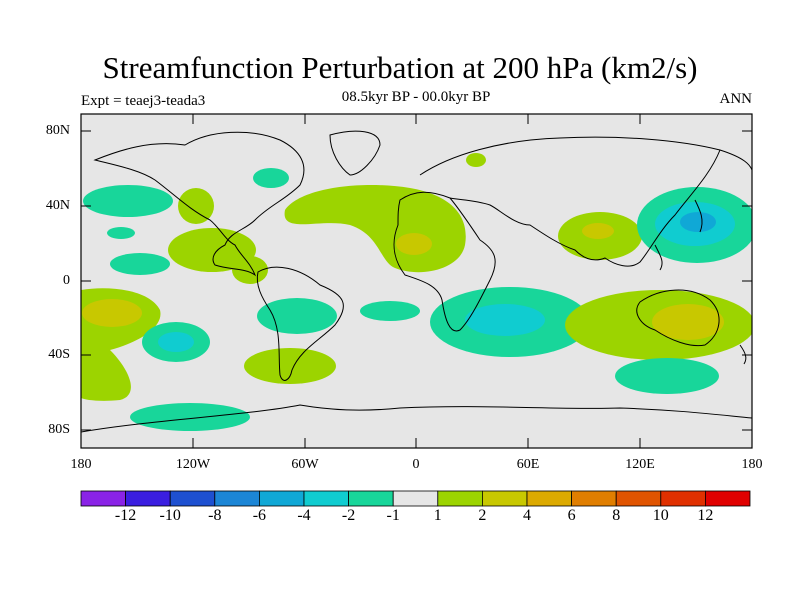 This screenshot has width=800, height=600. I want to click on contour-mexico-pos, so click(196, 206).